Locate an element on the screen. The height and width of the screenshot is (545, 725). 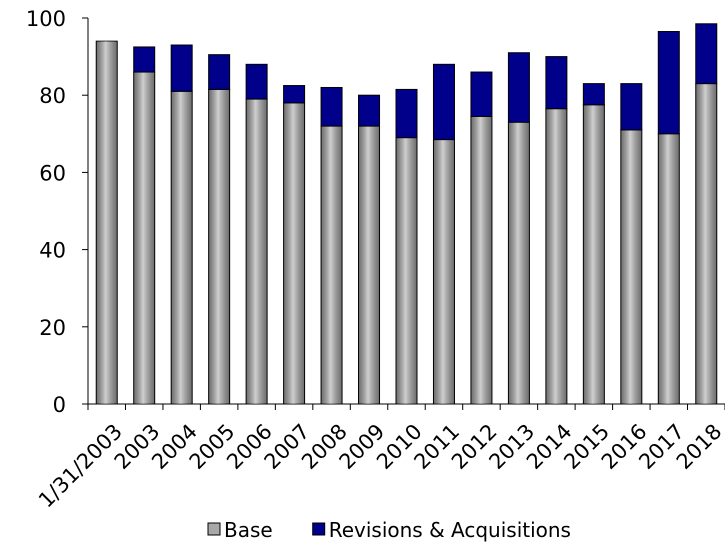
x-tick-label: 1/31/2003 is located at coordinates (80, 465).